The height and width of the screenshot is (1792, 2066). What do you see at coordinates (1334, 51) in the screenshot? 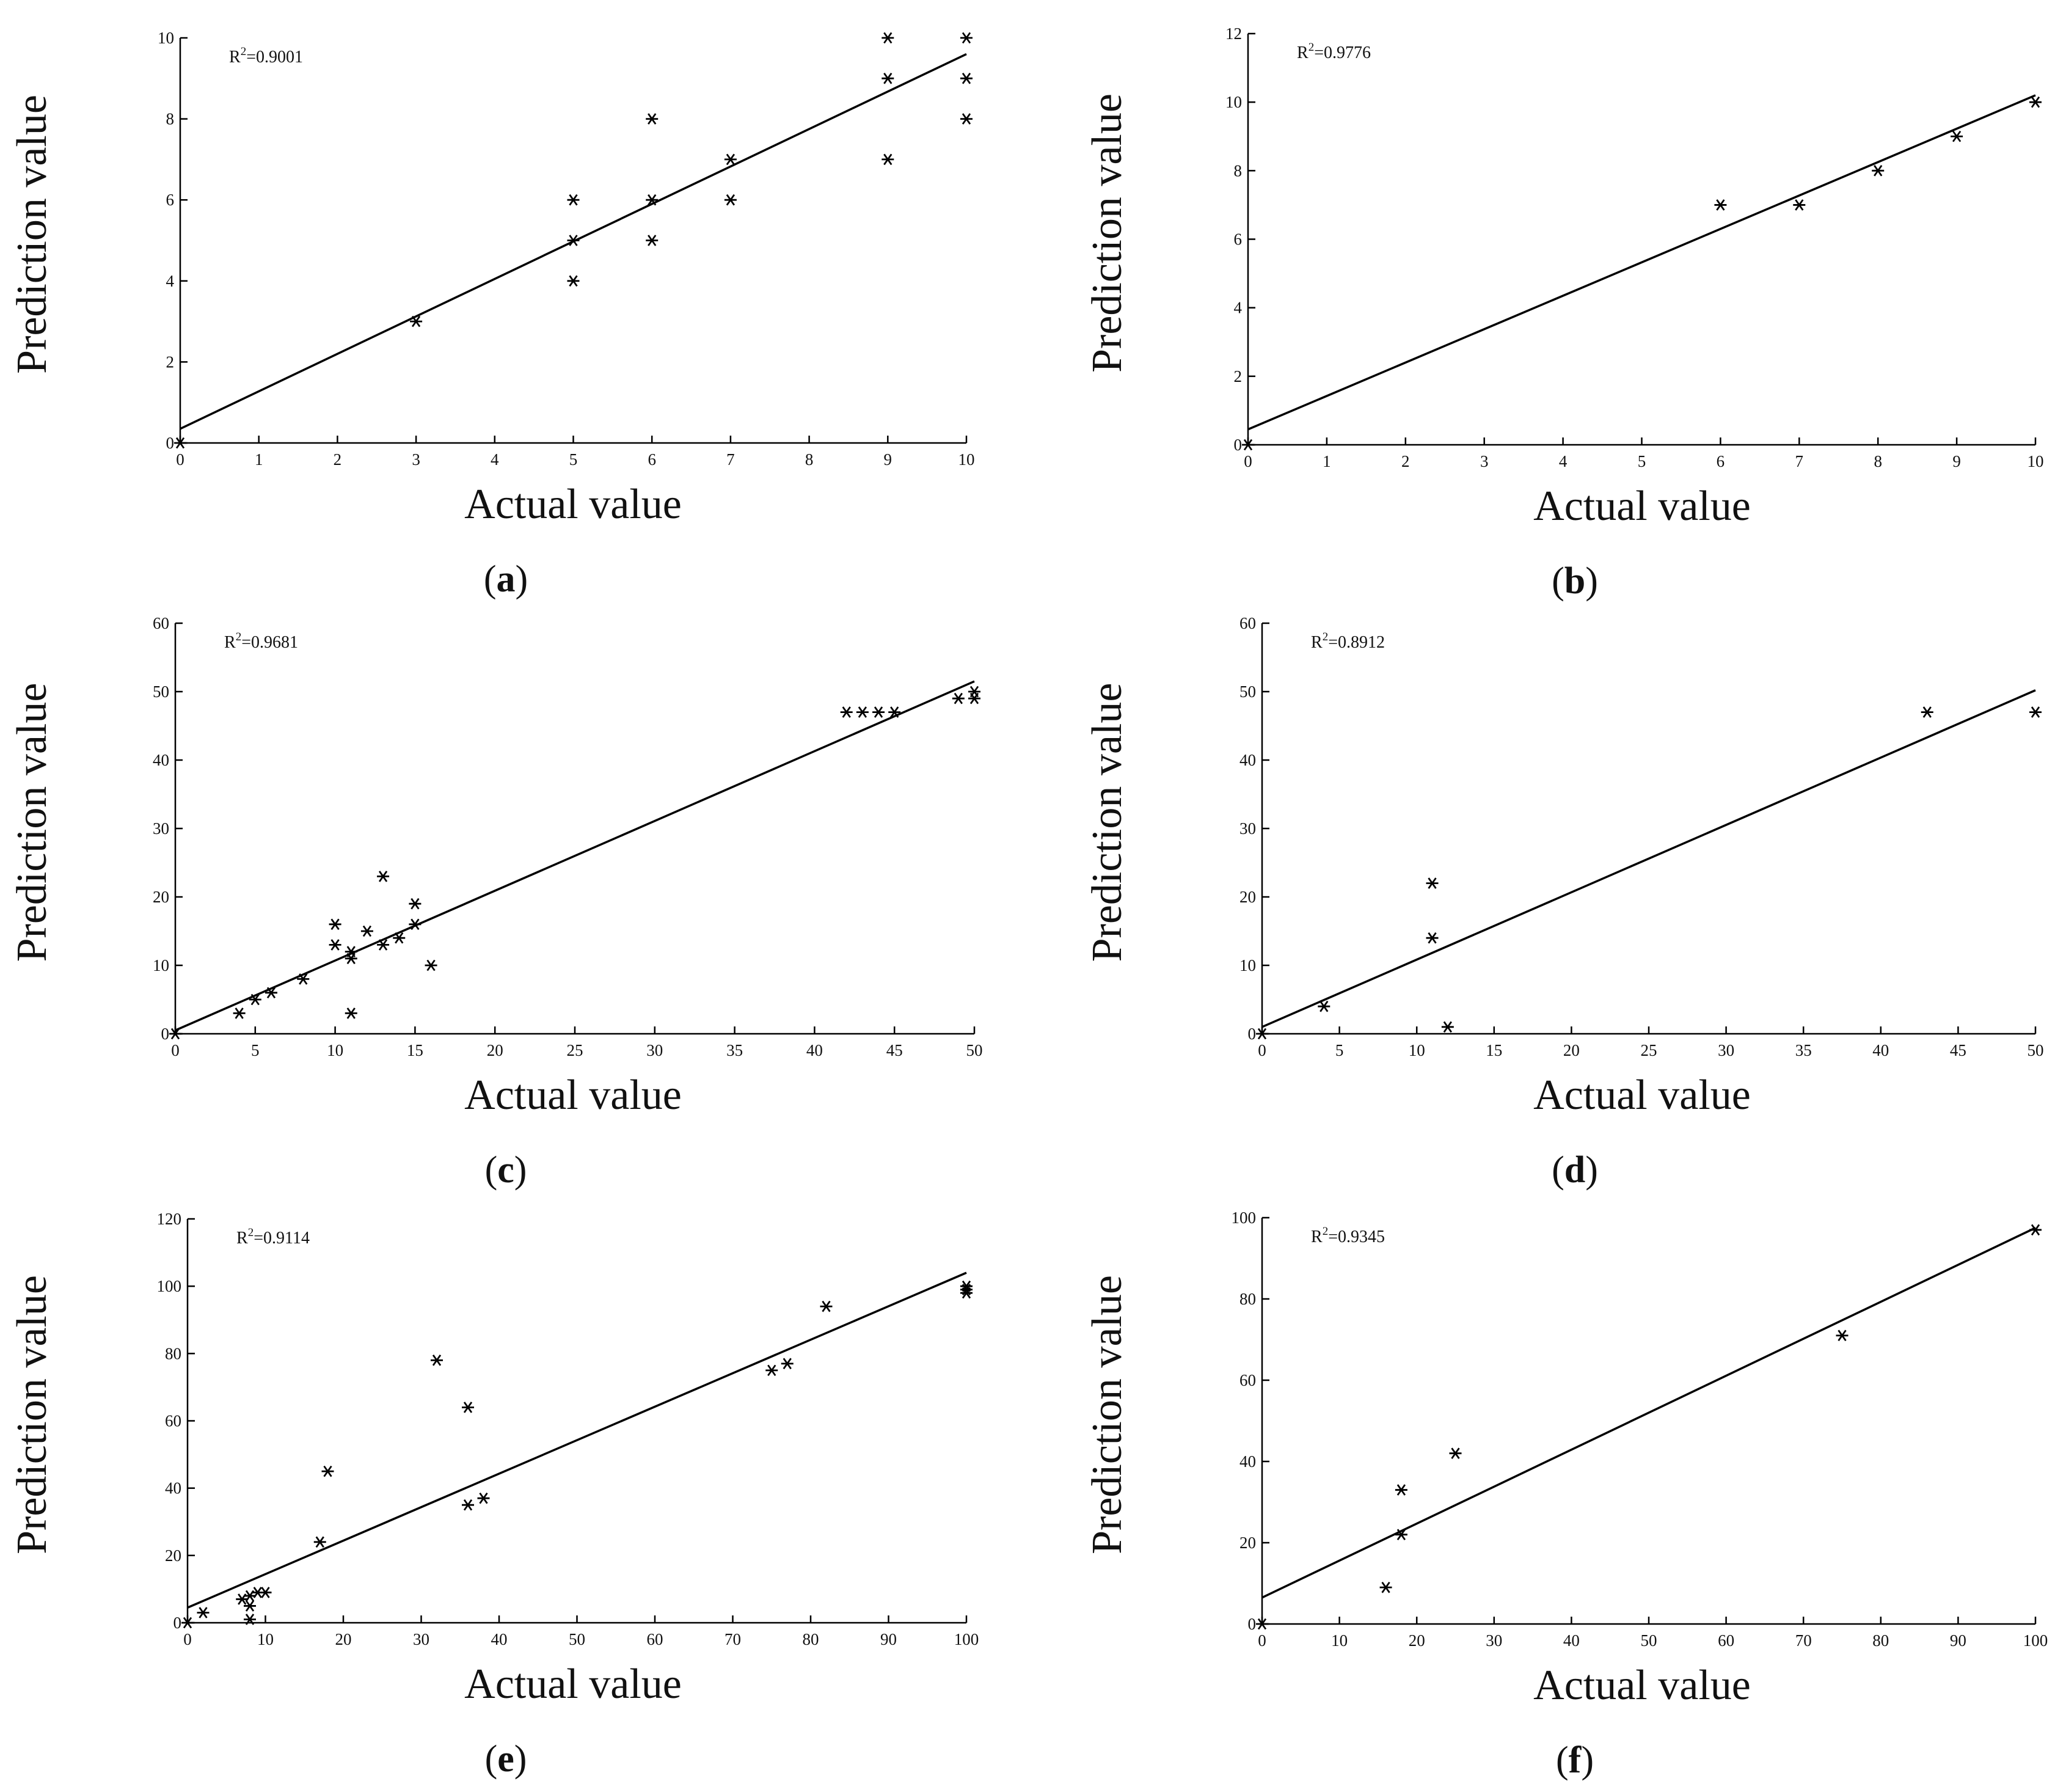
I see `r2-annotation: R2=0.9776` at bounding box center [1334, 51].